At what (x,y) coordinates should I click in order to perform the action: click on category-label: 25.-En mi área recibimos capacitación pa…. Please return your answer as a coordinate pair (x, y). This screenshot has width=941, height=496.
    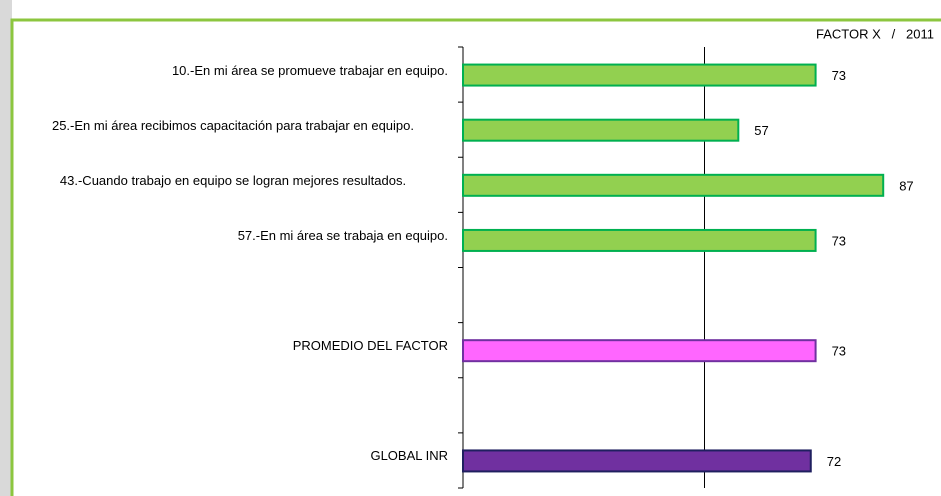
    Looking at the image, I should click on (233, 125).